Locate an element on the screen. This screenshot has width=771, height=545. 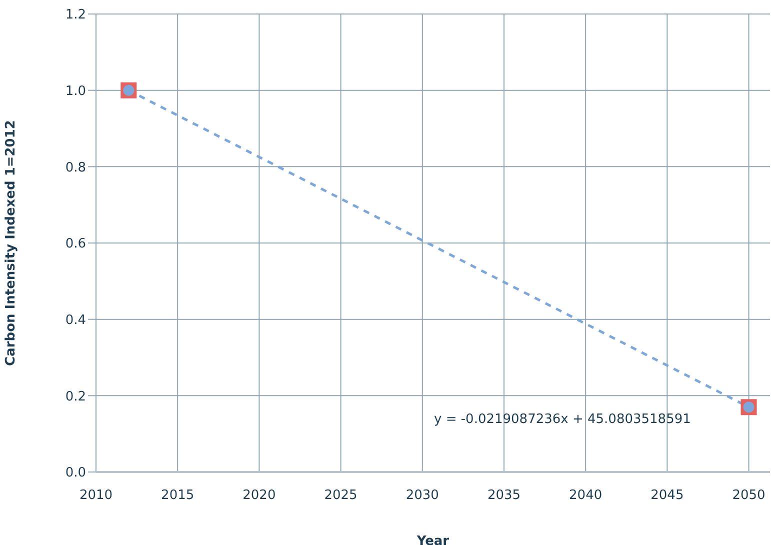
x-tick-label: 2045 is located at coordinates (667, 496).